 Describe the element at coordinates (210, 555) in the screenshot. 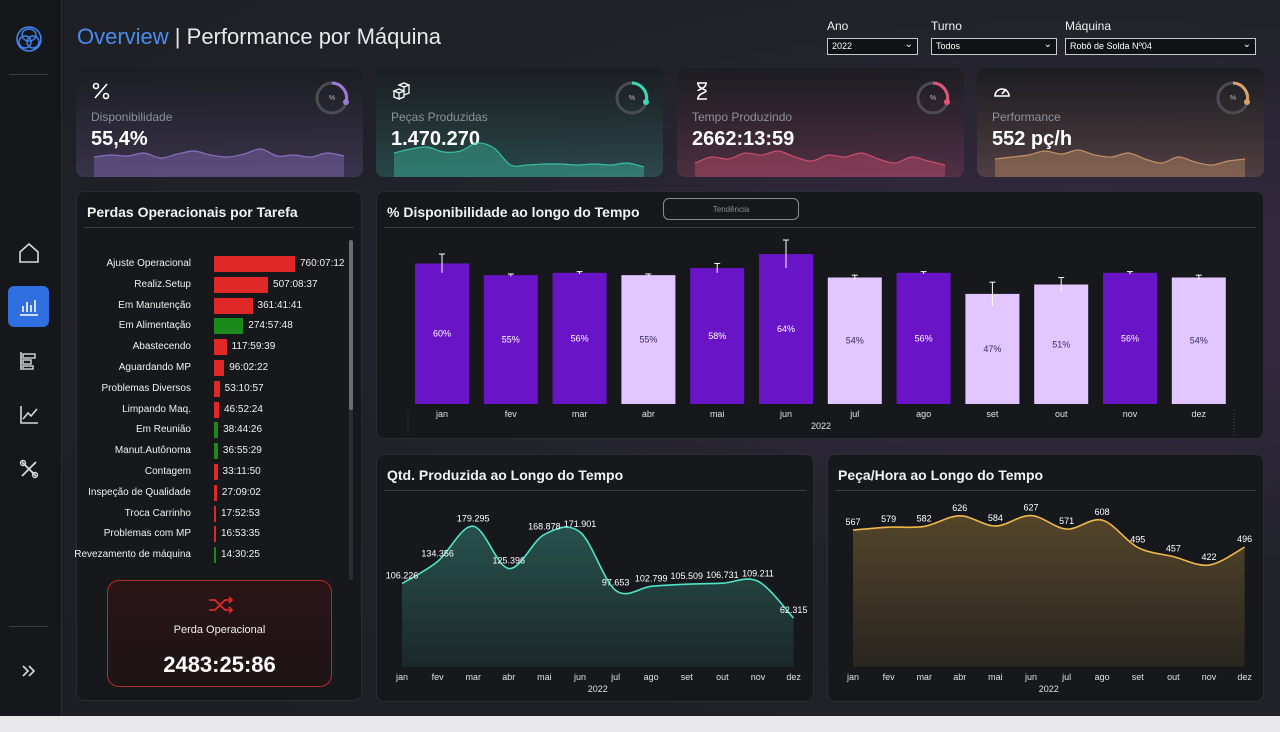

I see `loss-row: Revezamento de máquina 14:30:25` at that location.